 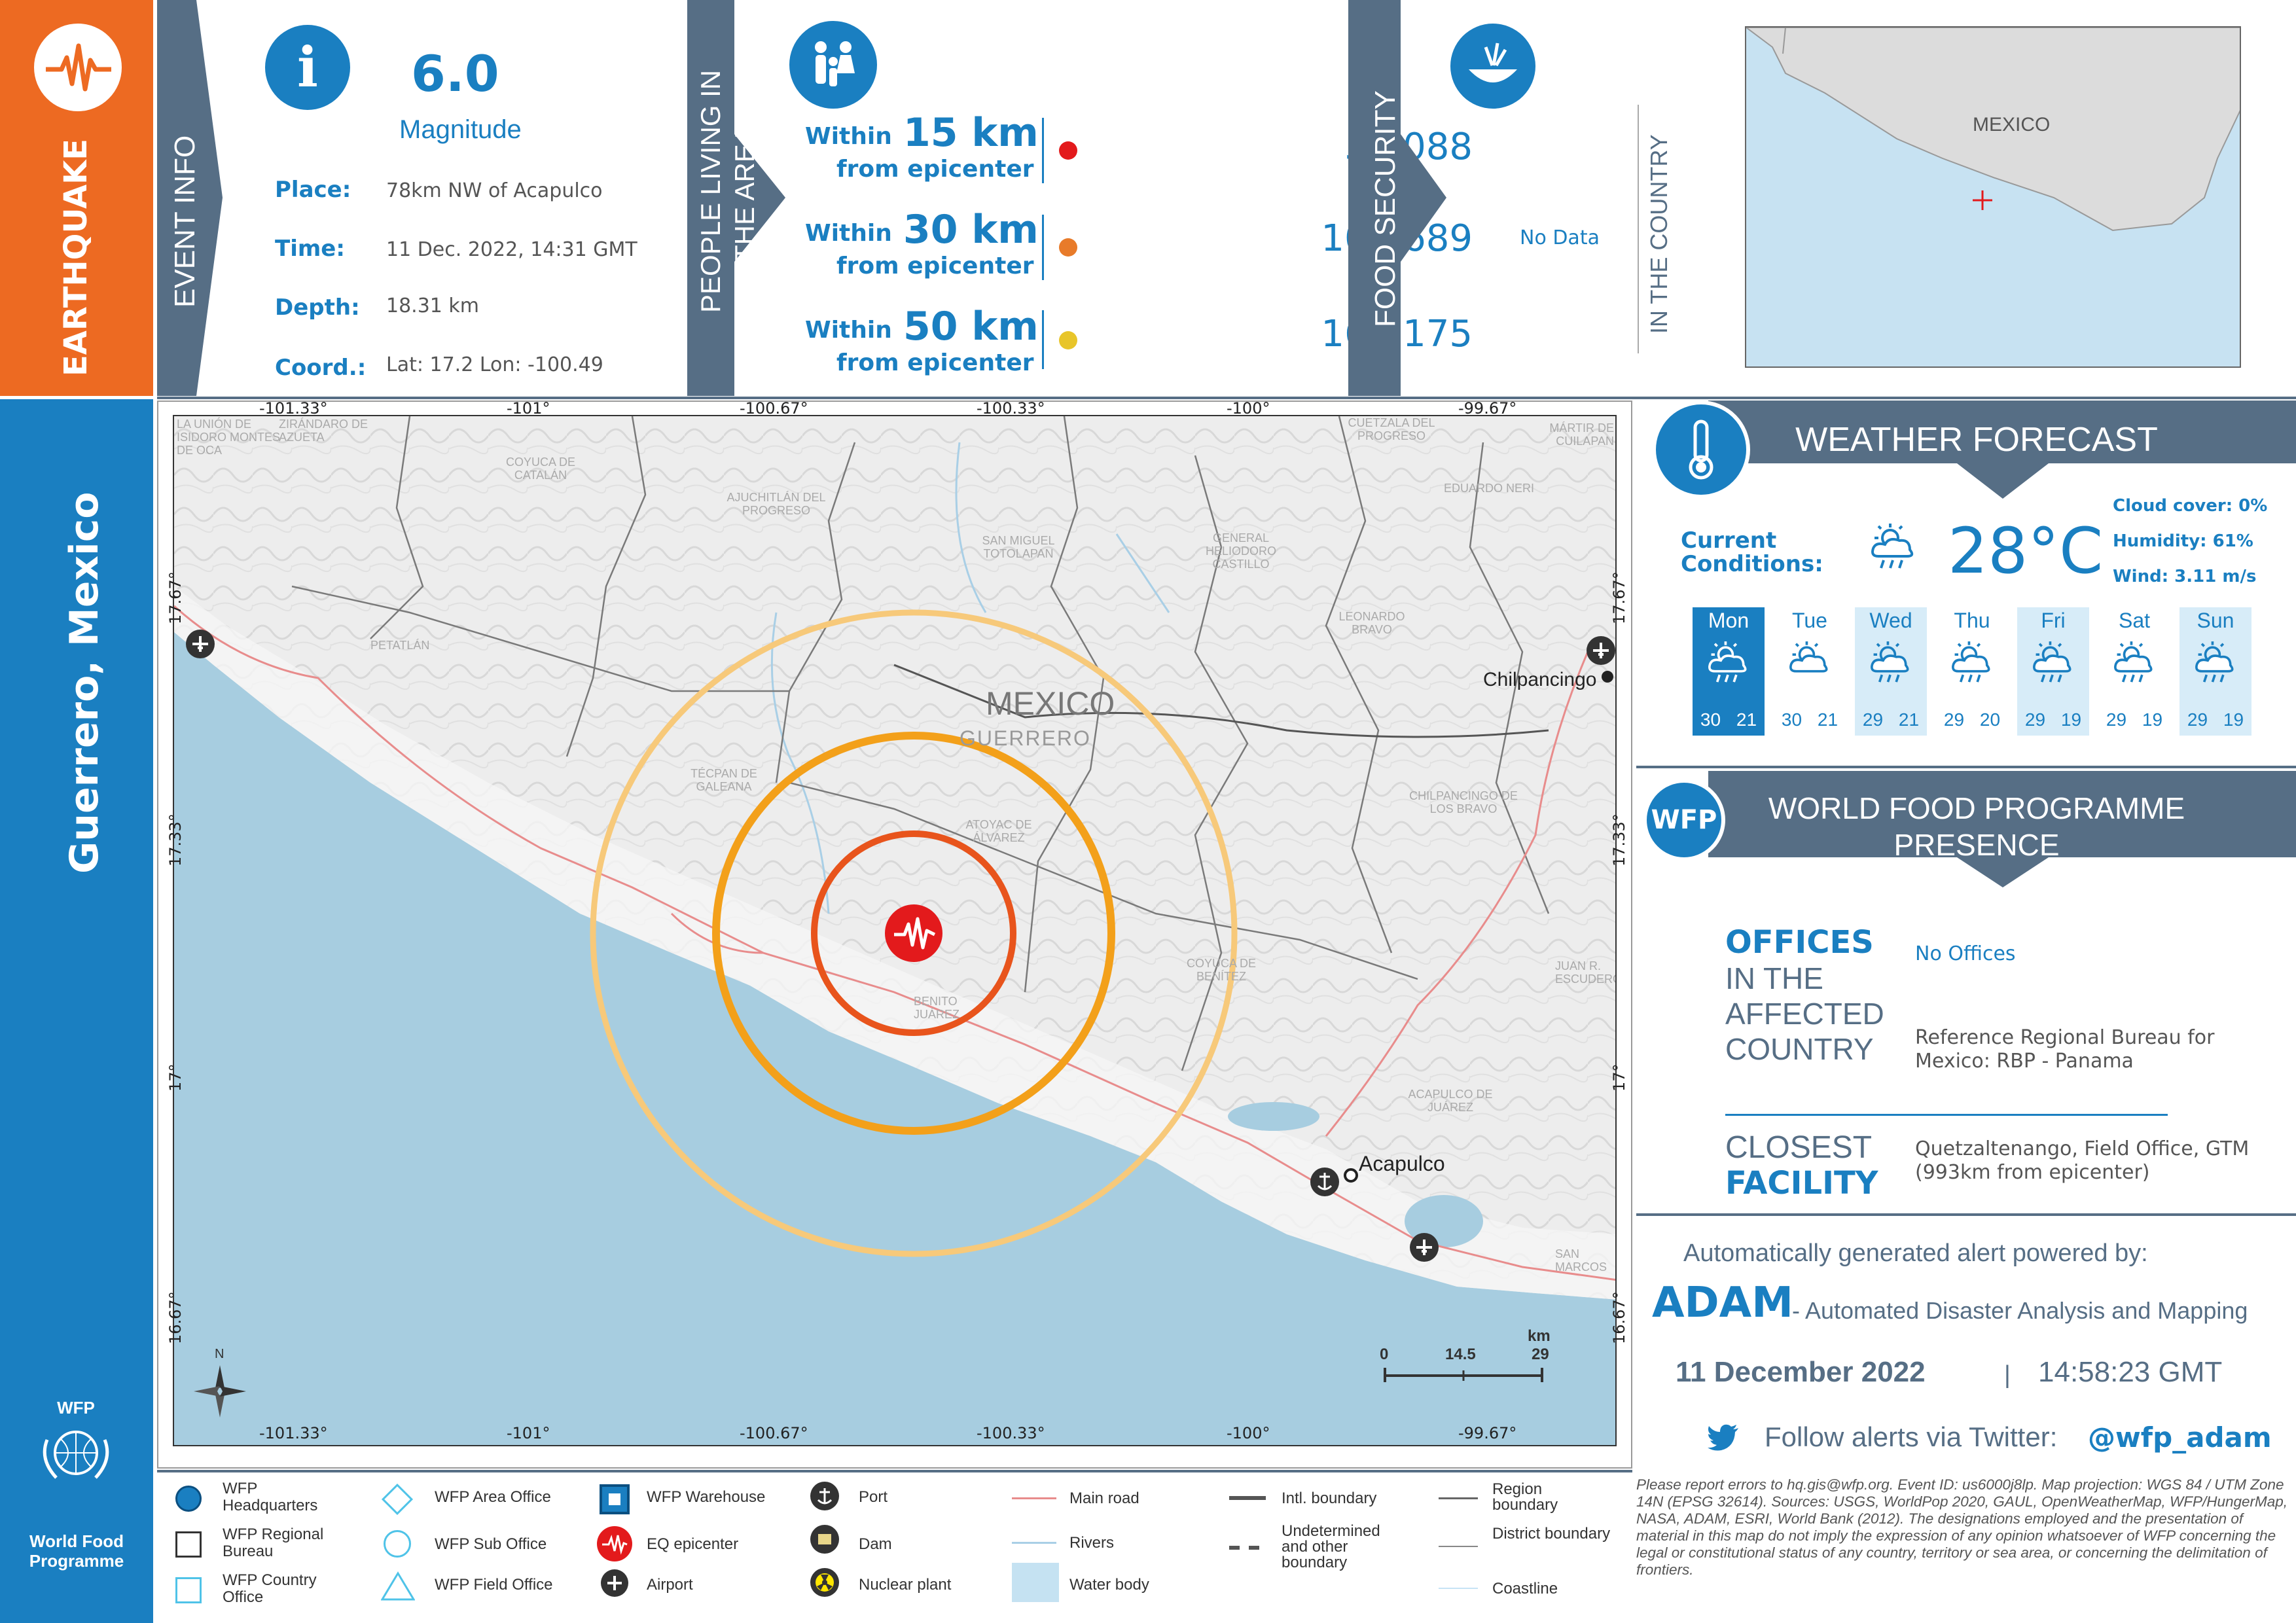 What do you see at coordinates (1109, 1585) in the screenshot?
I see `legend-water: Water body` at bounding box center [1109, 1585].